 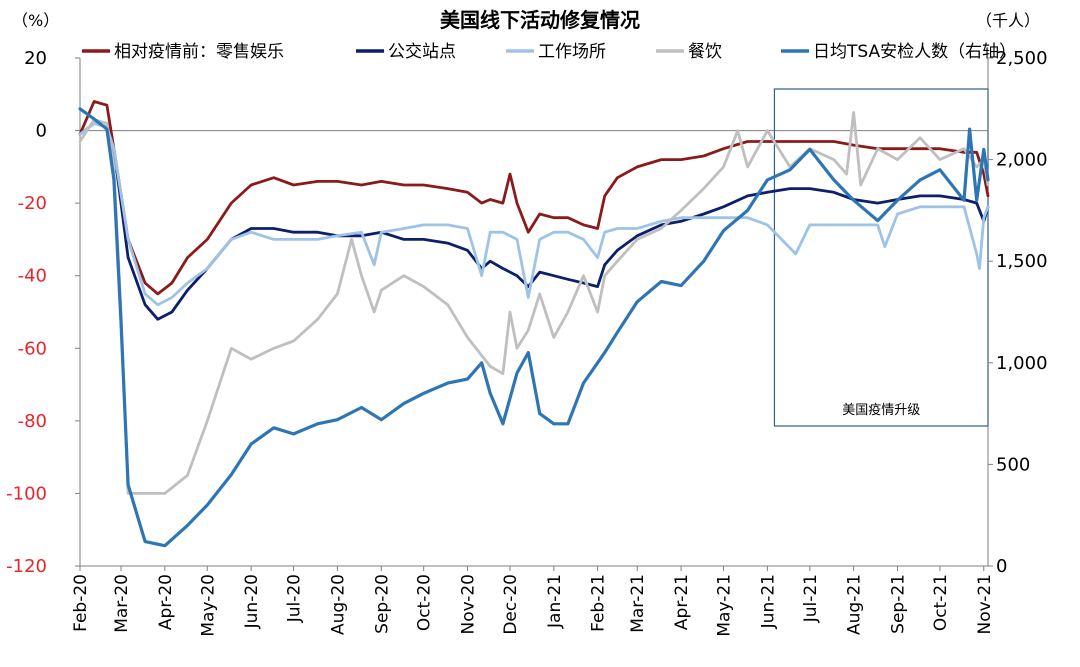 What do you see at coordinates (1022, 58) in the screenshot?
I see `right-axis-tick-label: 2,500` at bounding box center [1022, 58].